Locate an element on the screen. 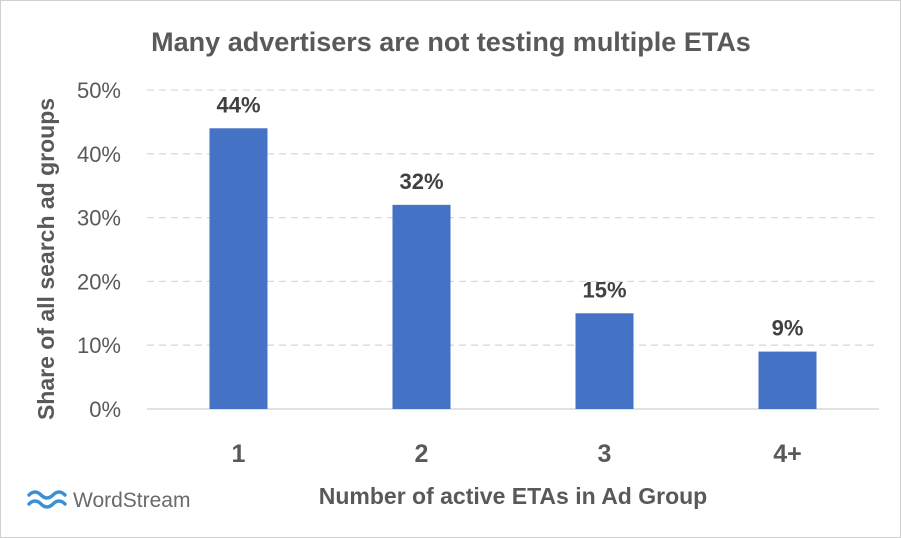 The height and width of the screenshot is (538, 901). y-tick-label: 20% is located at coordinates (99, 281).